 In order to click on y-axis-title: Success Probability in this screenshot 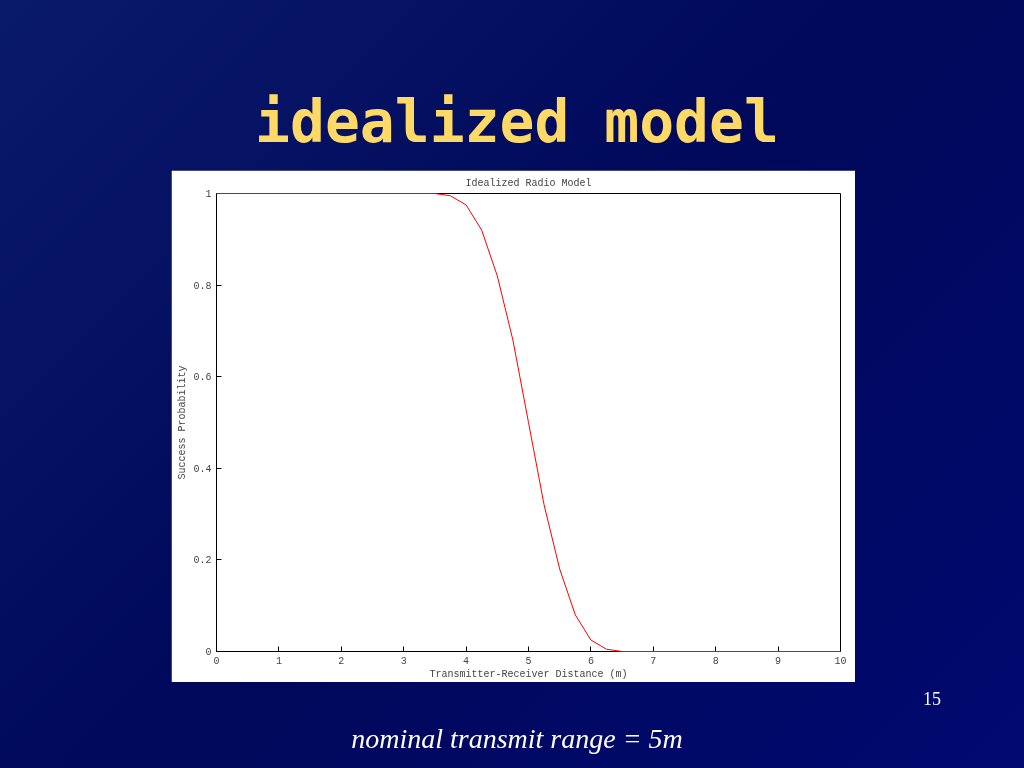, I will do `click(183, 422)`.